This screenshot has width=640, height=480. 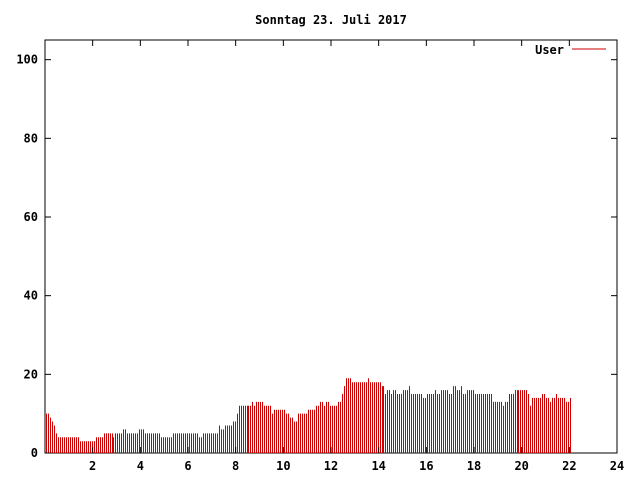 What do you see at coordinates (283, 466) in the screenshot?
I see `x-tick-label: 10` at bounding box center [283, 466].